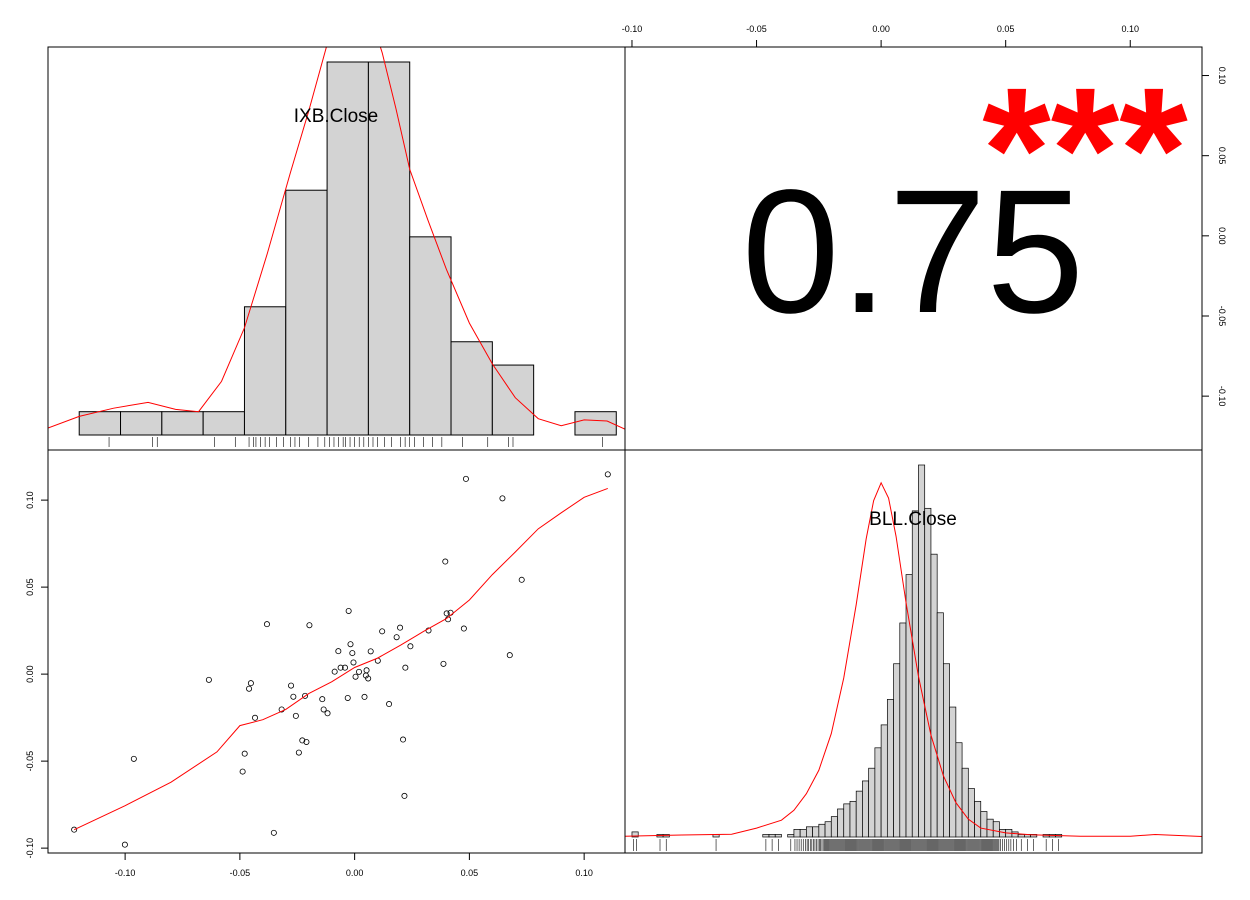 The height and width of the screenshot is (900, 1250). Describe the element at coordinates (632, 29) in the screenshot. I see `top-axis-tick-label: -0.10` at that location.